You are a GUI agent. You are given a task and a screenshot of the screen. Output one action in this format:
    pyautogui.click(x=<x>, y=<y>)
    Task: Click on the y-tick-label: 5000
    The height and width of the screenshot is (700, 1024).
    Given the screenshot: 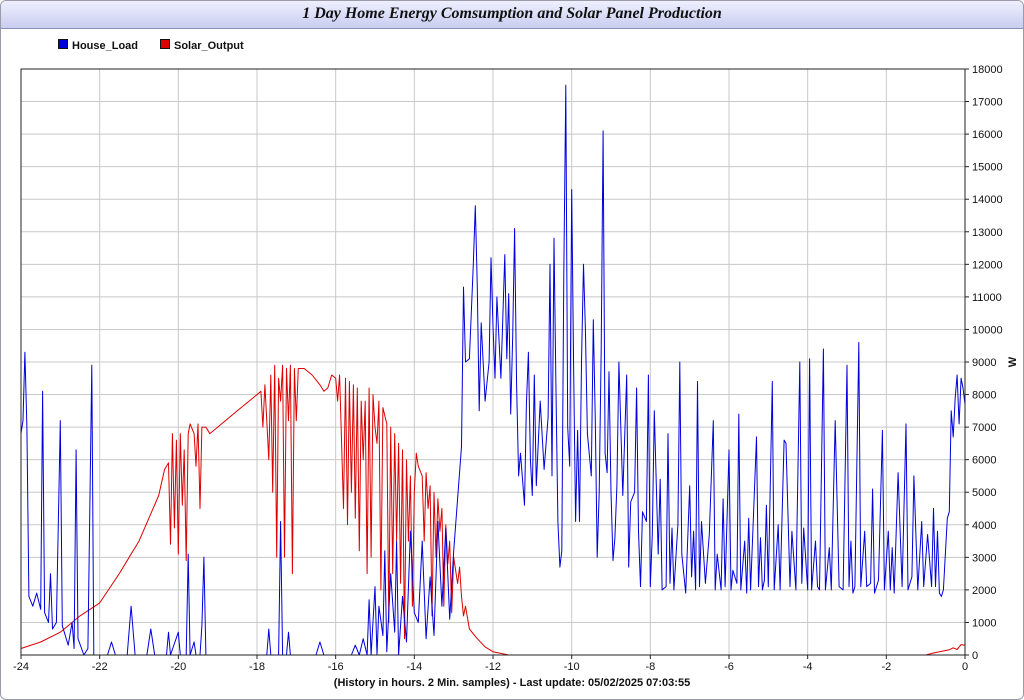 What is the action you would take?
    pyautogui.click(x=984, y=493)
    